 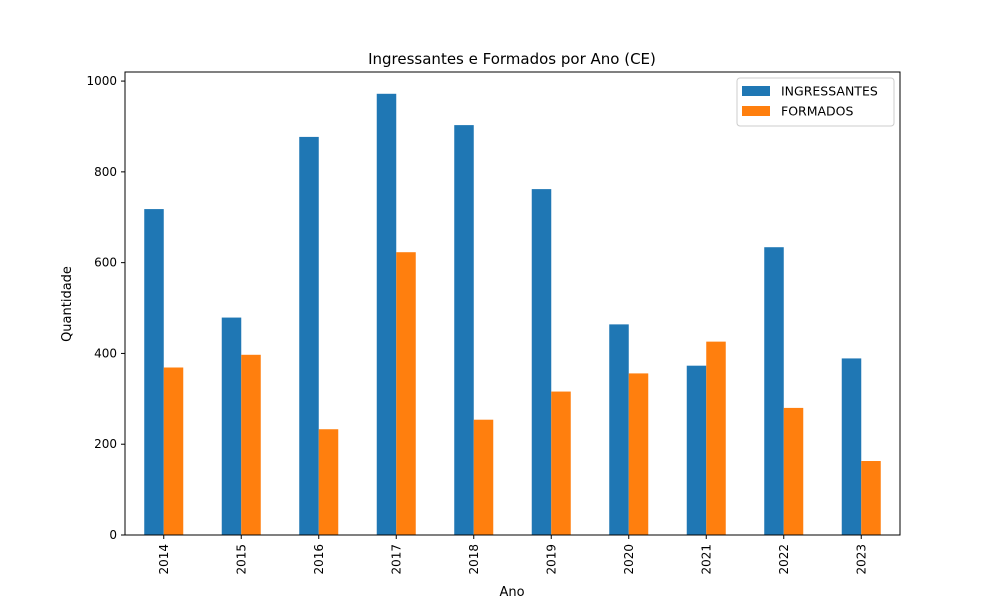 What do you see at coordinates (113, 535) in the screenshot?
I see `y-tick-label: 0` at bounding box center [113, 535].